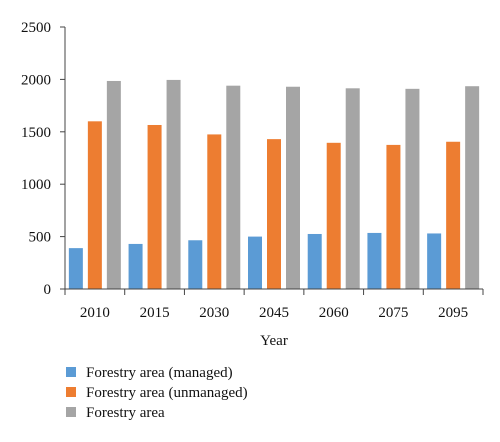  I want to click on bar-total-2045, so click(293, 188).